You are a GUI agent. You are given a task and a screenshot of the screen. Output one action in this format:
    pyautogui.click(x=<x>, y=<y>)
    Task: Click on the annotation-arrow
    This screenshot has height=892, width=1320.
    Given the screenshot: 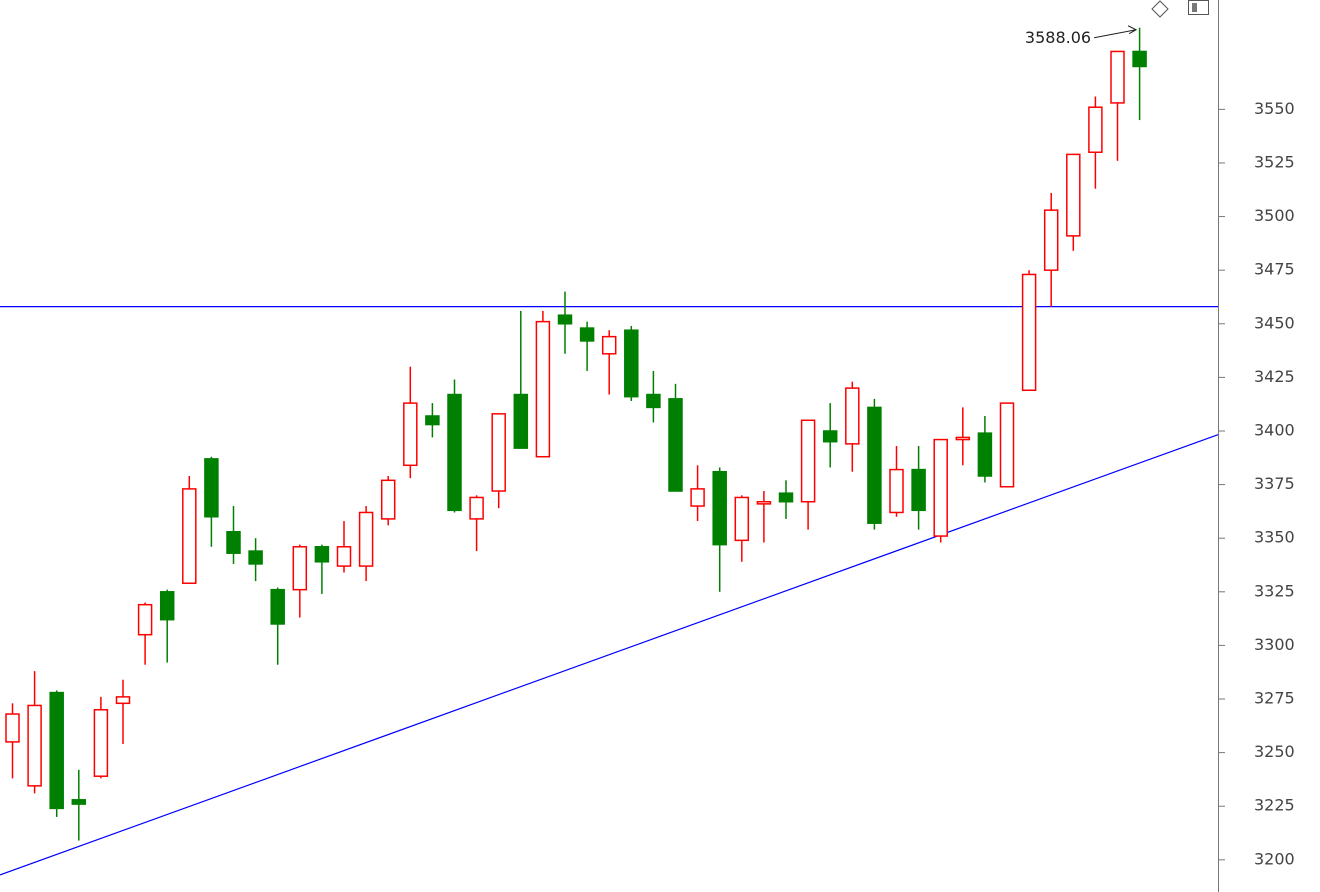 What is the action you would take?
    pyautogui.click(x=1116, y=32)
    